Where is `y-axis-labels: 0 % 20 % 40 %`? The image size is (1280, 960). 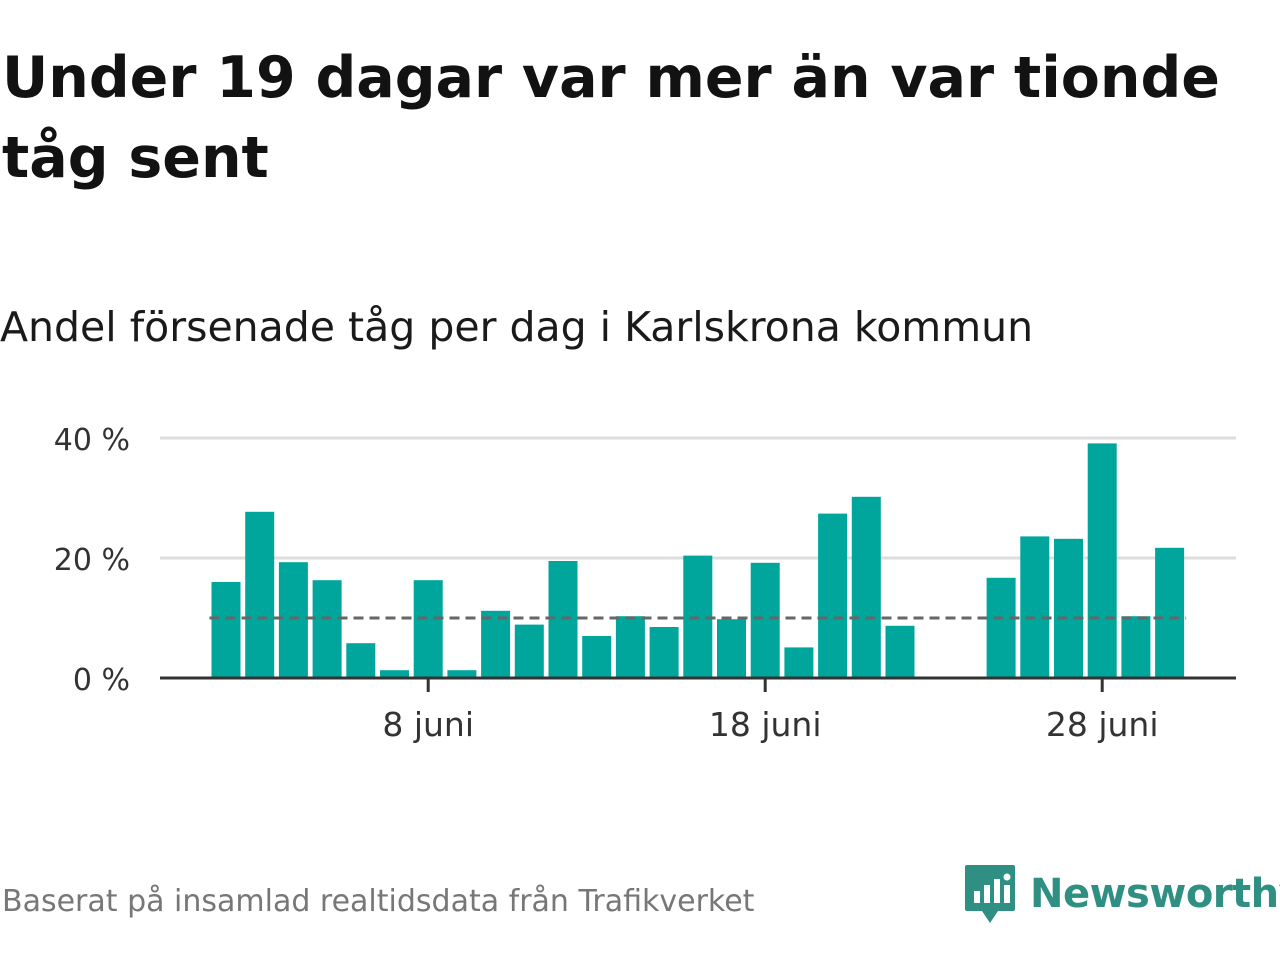
y-axis-labels: 0 % 20 % 40 % is located at coordinates (92, 560).